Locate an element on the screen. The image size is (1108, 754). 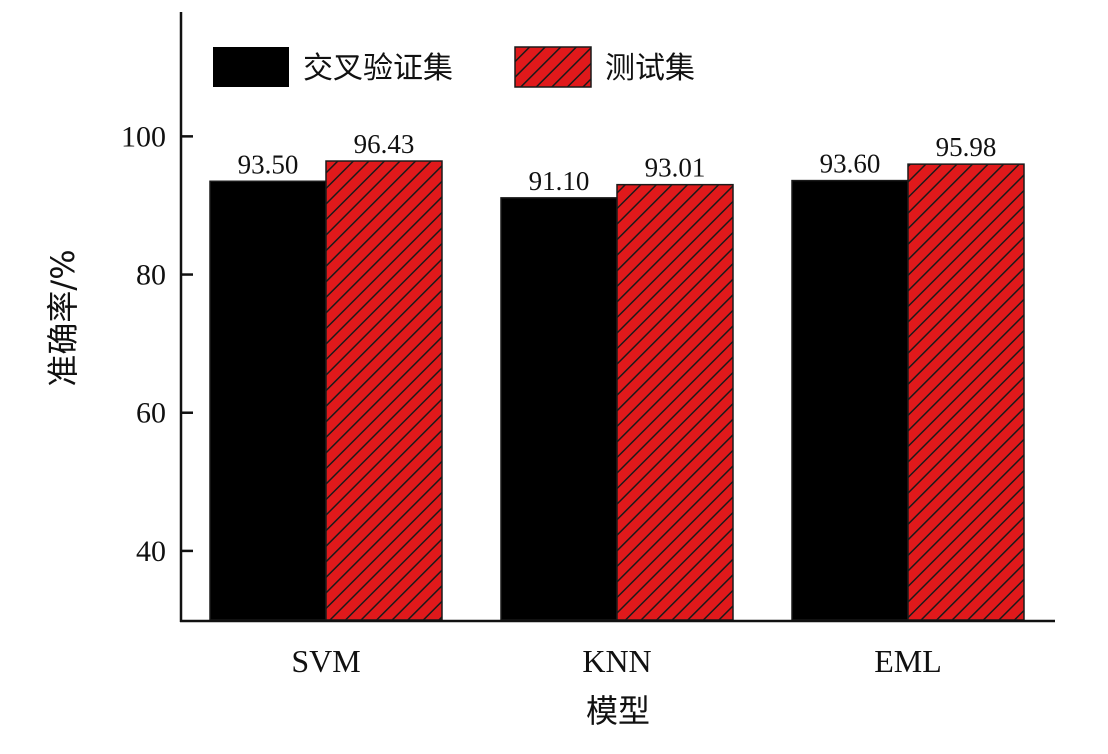
x-axis: SVM KNN EML is located at coordinates (617, 649).